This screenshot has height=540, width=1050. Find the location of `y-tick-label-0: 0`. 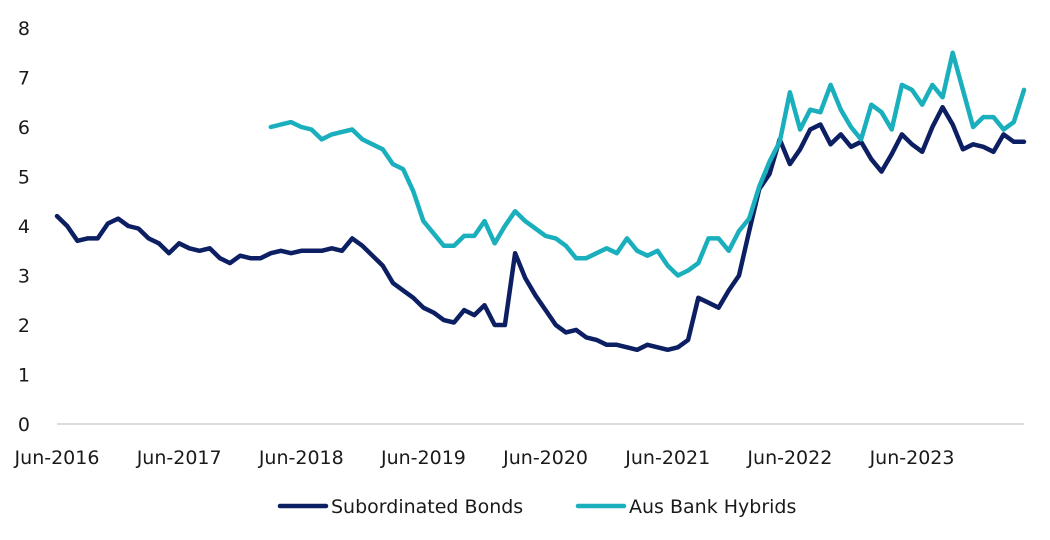

y-tick-label-0: 0 is located at coordinates (24, 425).